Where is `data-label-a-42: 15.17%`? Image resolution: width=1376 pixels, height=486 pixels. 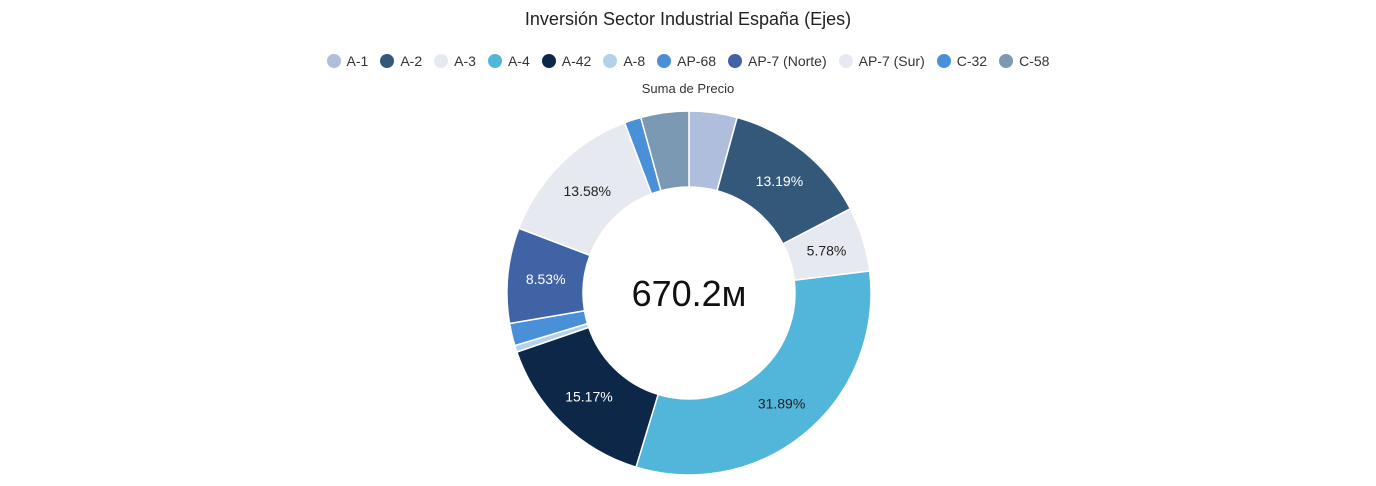
data-label-a-42: 15.17% is located at coordinates (588, 397).